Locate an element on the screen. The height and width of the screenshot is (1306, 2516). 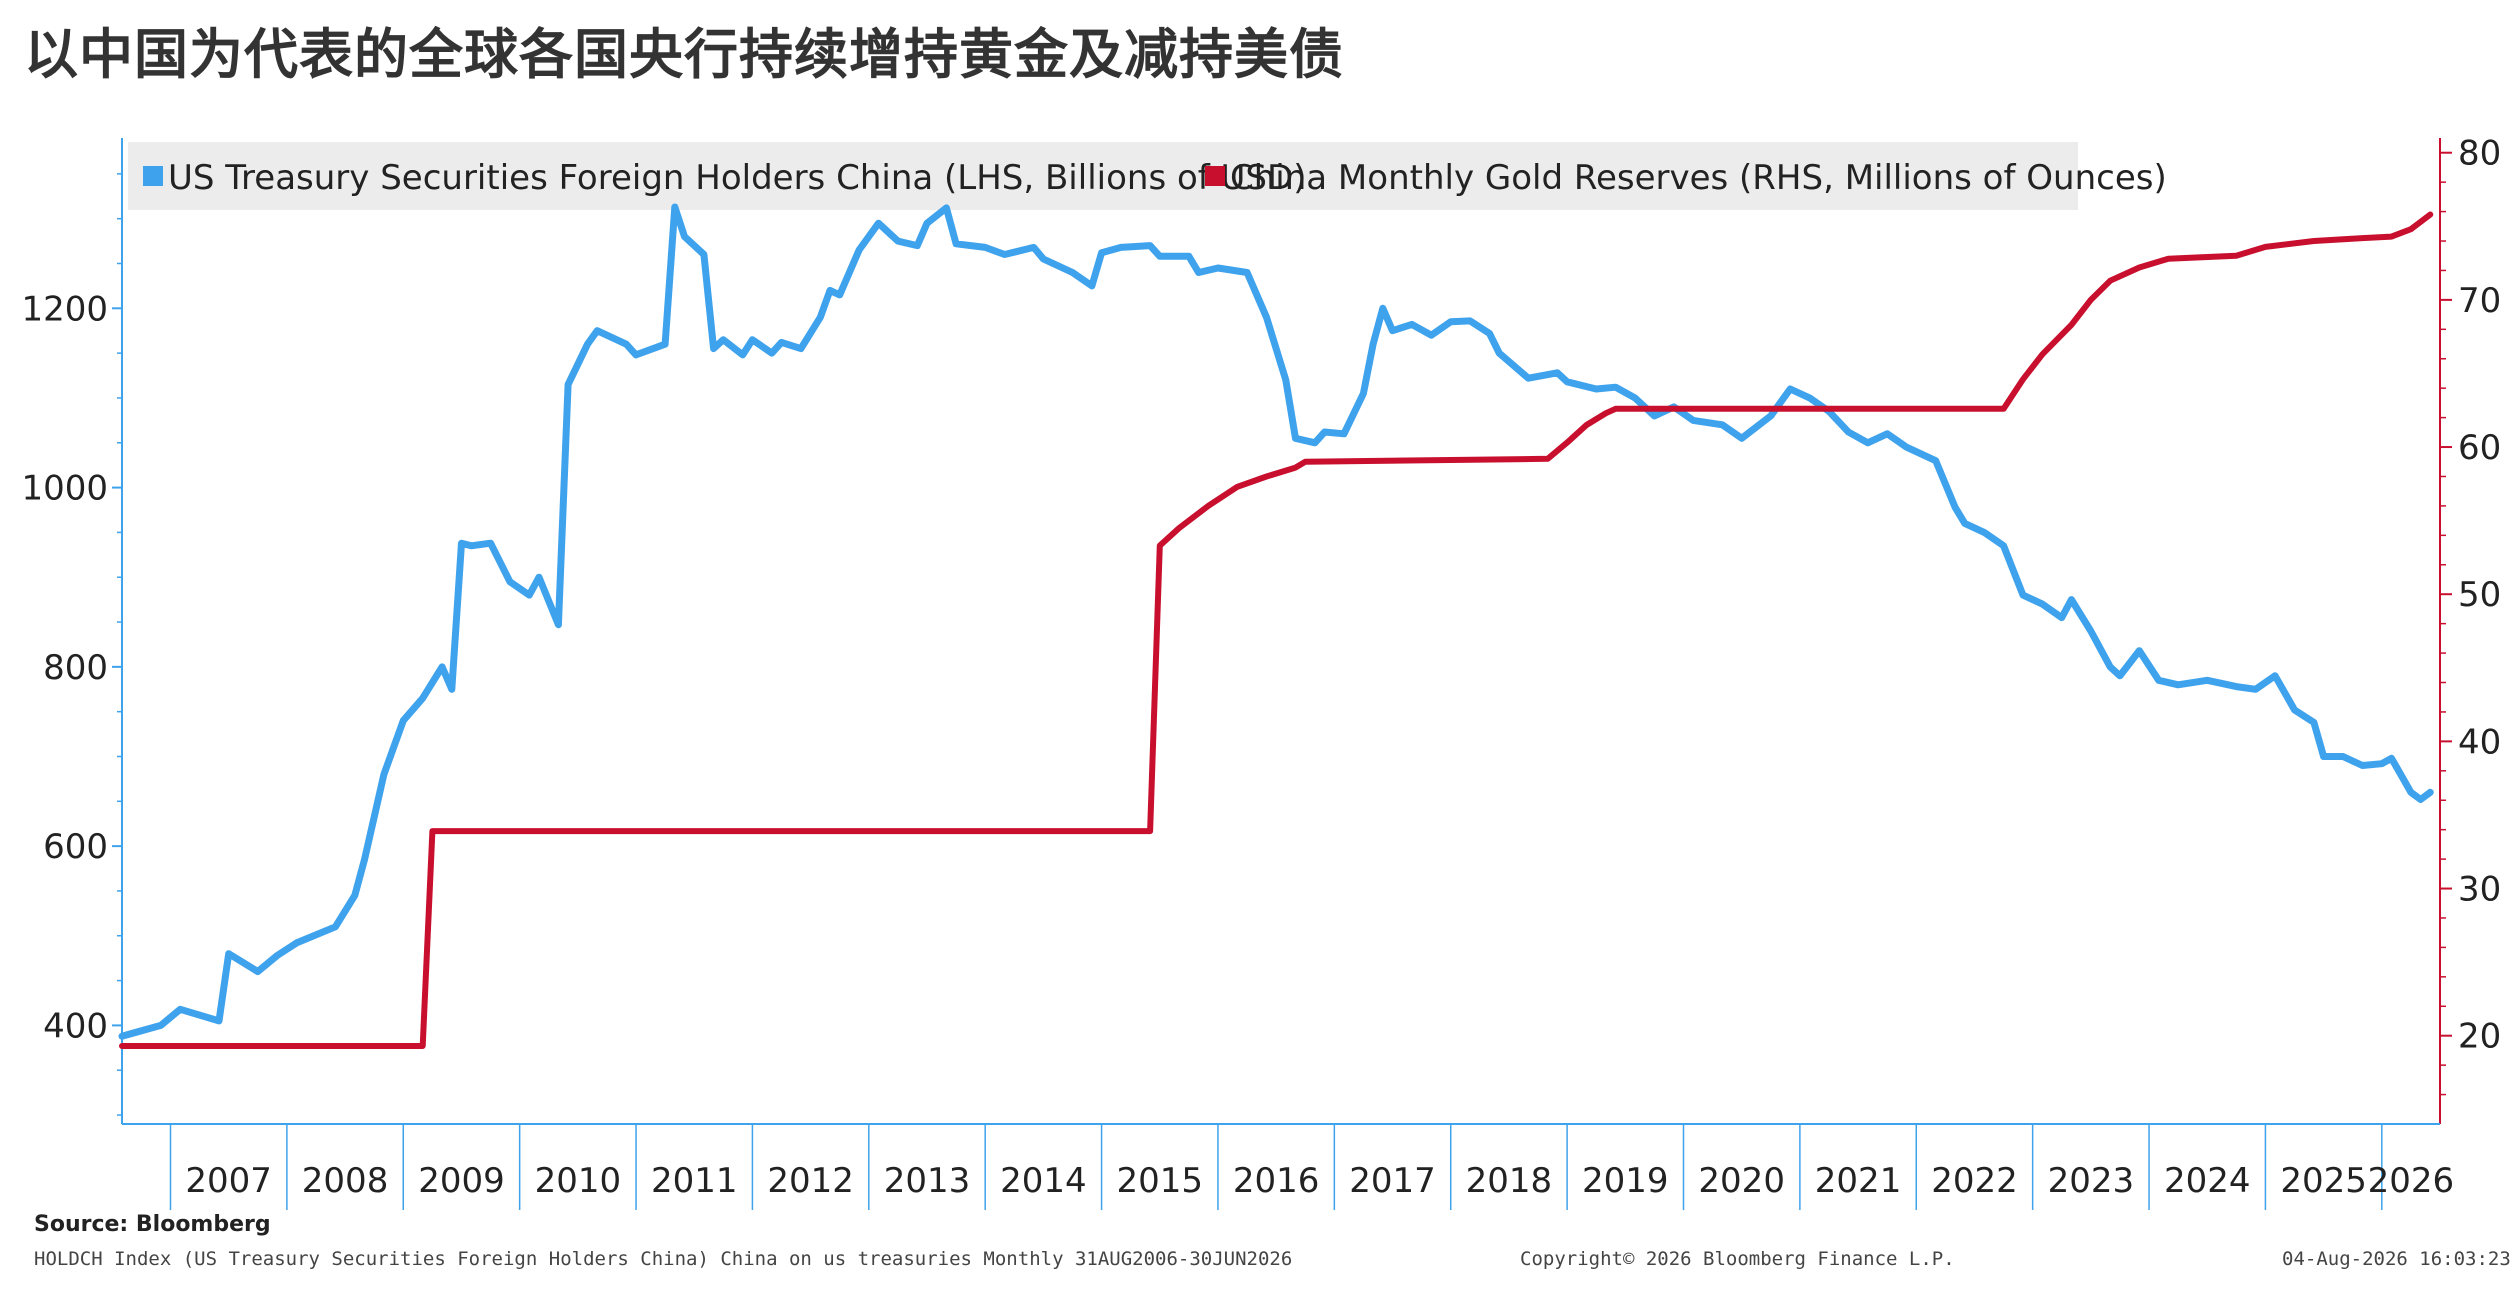
x-tick-label: 2015 is located at coordinates (1160, 1181).